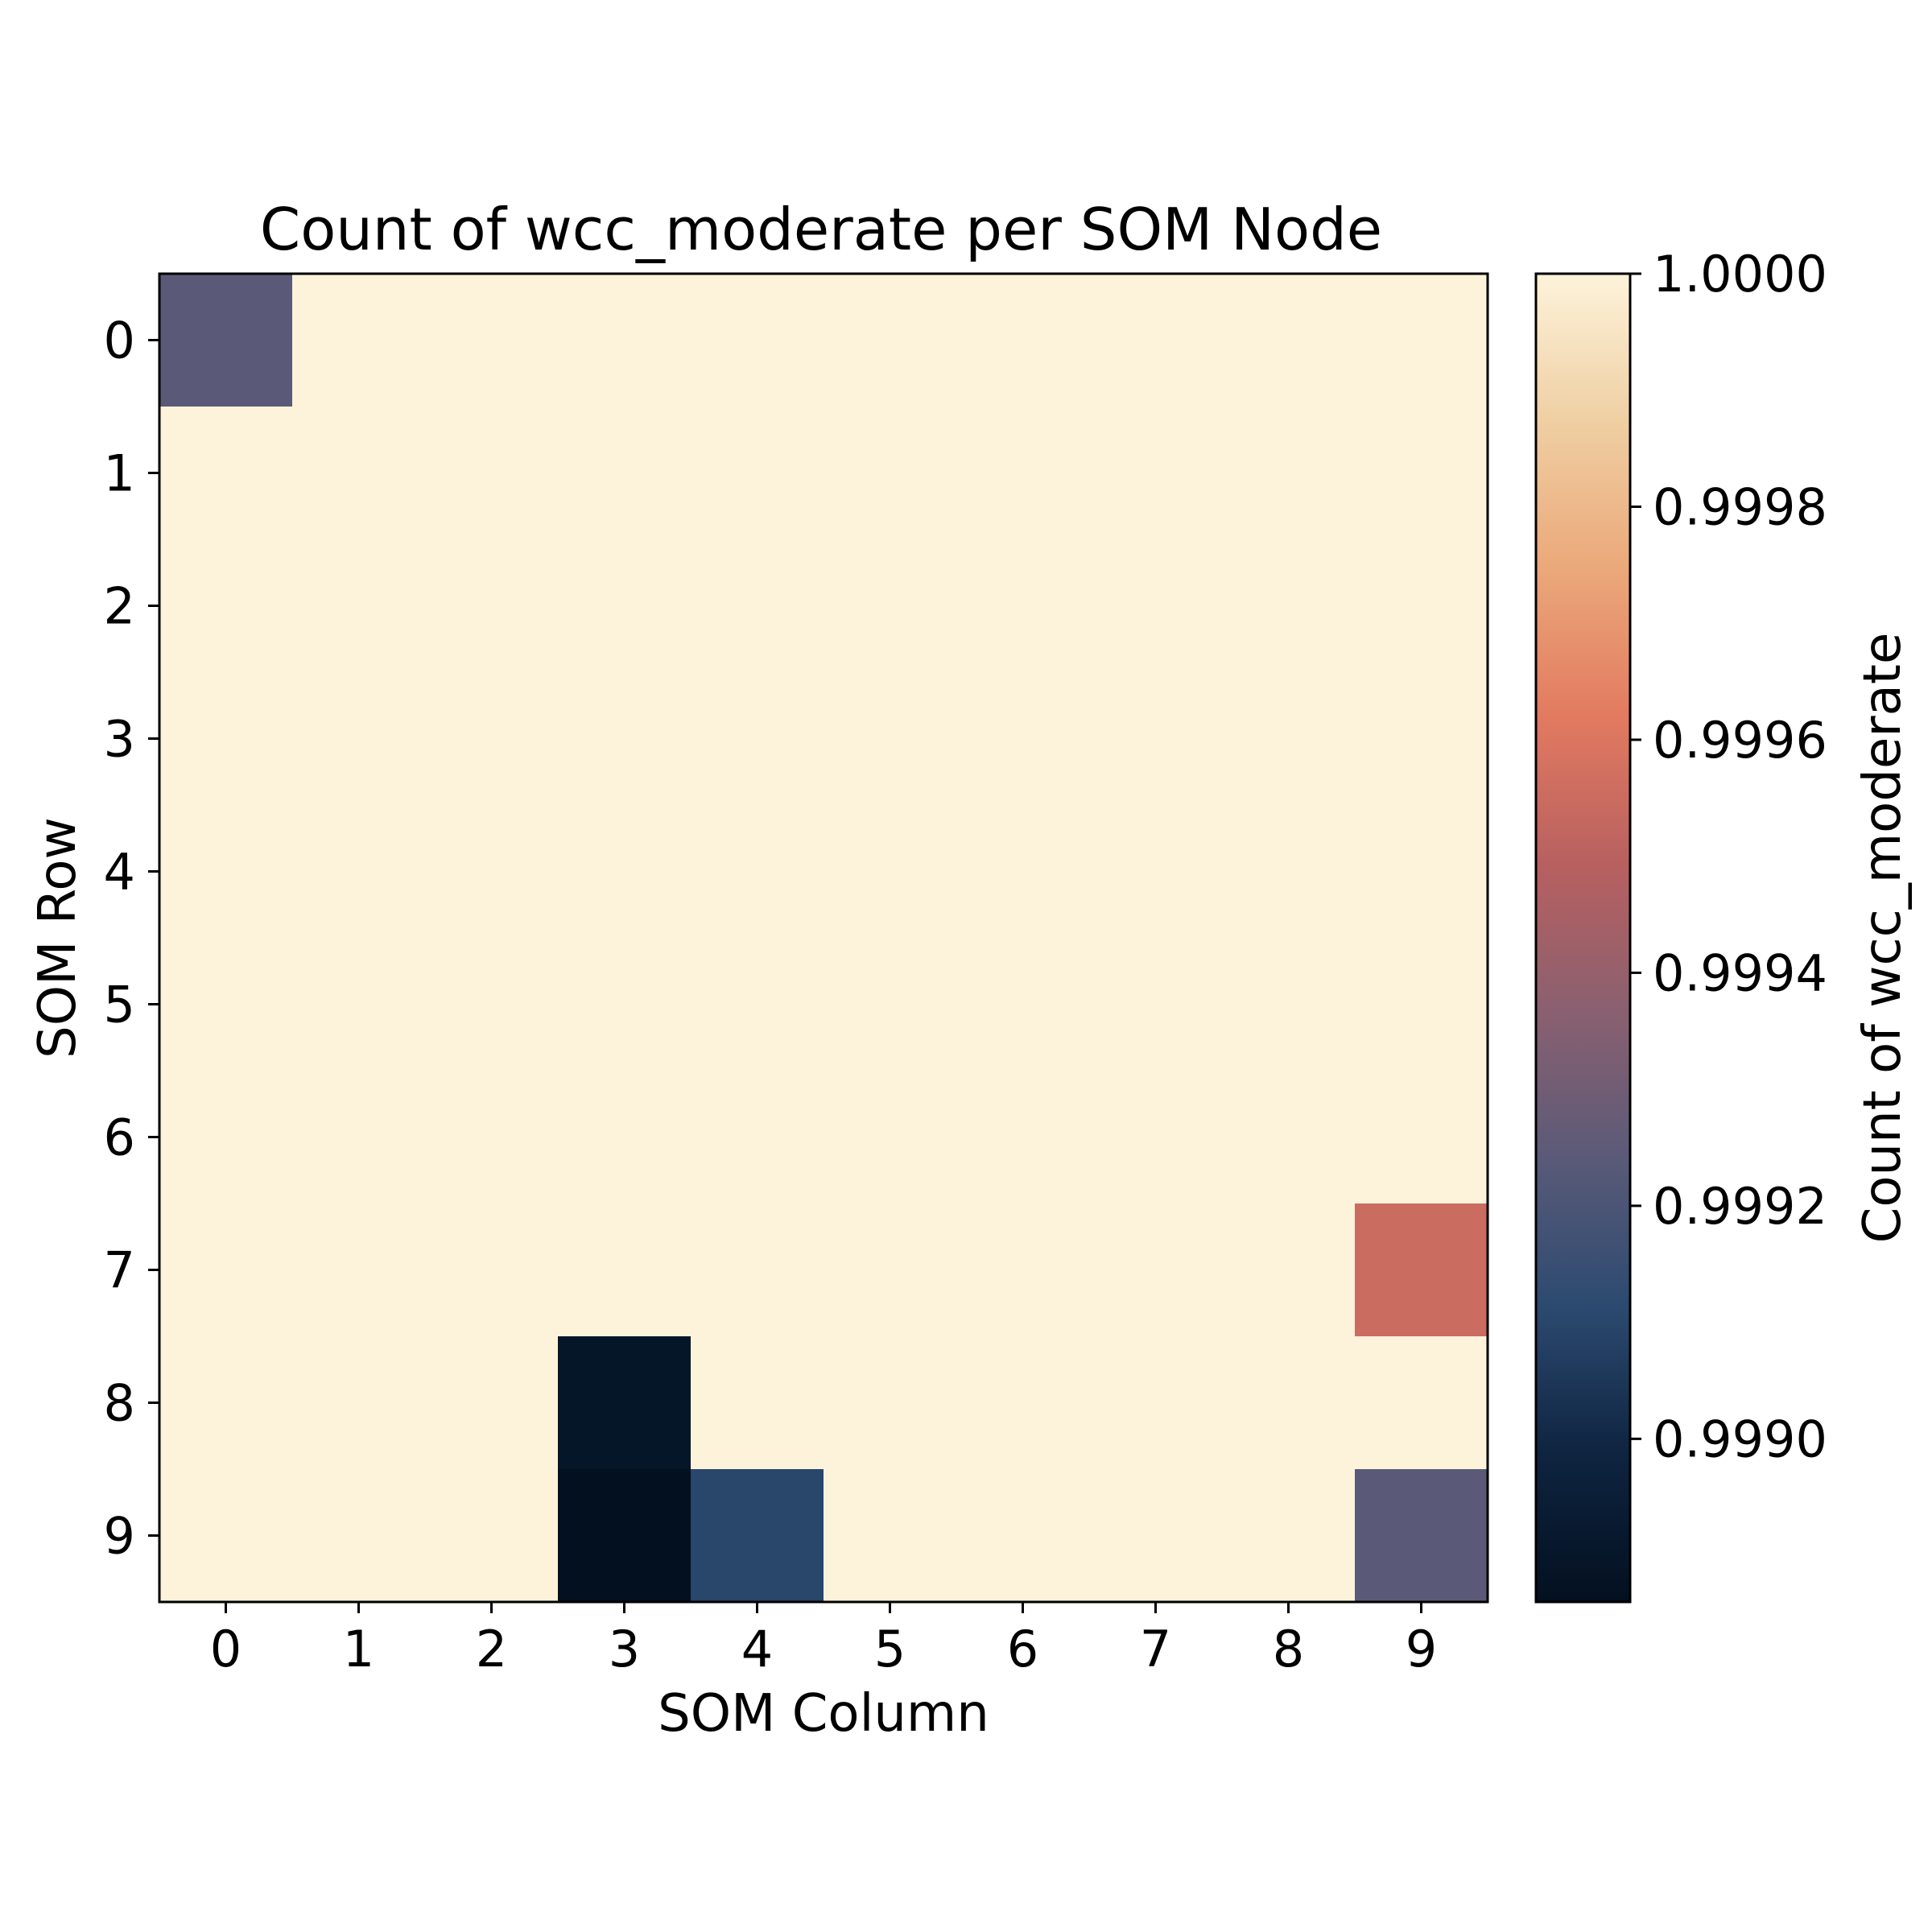 The height and width of the screenshot is (1932, 1932). What do you see at coordinates (119, 341) in the screenshot?
I see `y-tick-label: 0` at bounding box center [119, 341].